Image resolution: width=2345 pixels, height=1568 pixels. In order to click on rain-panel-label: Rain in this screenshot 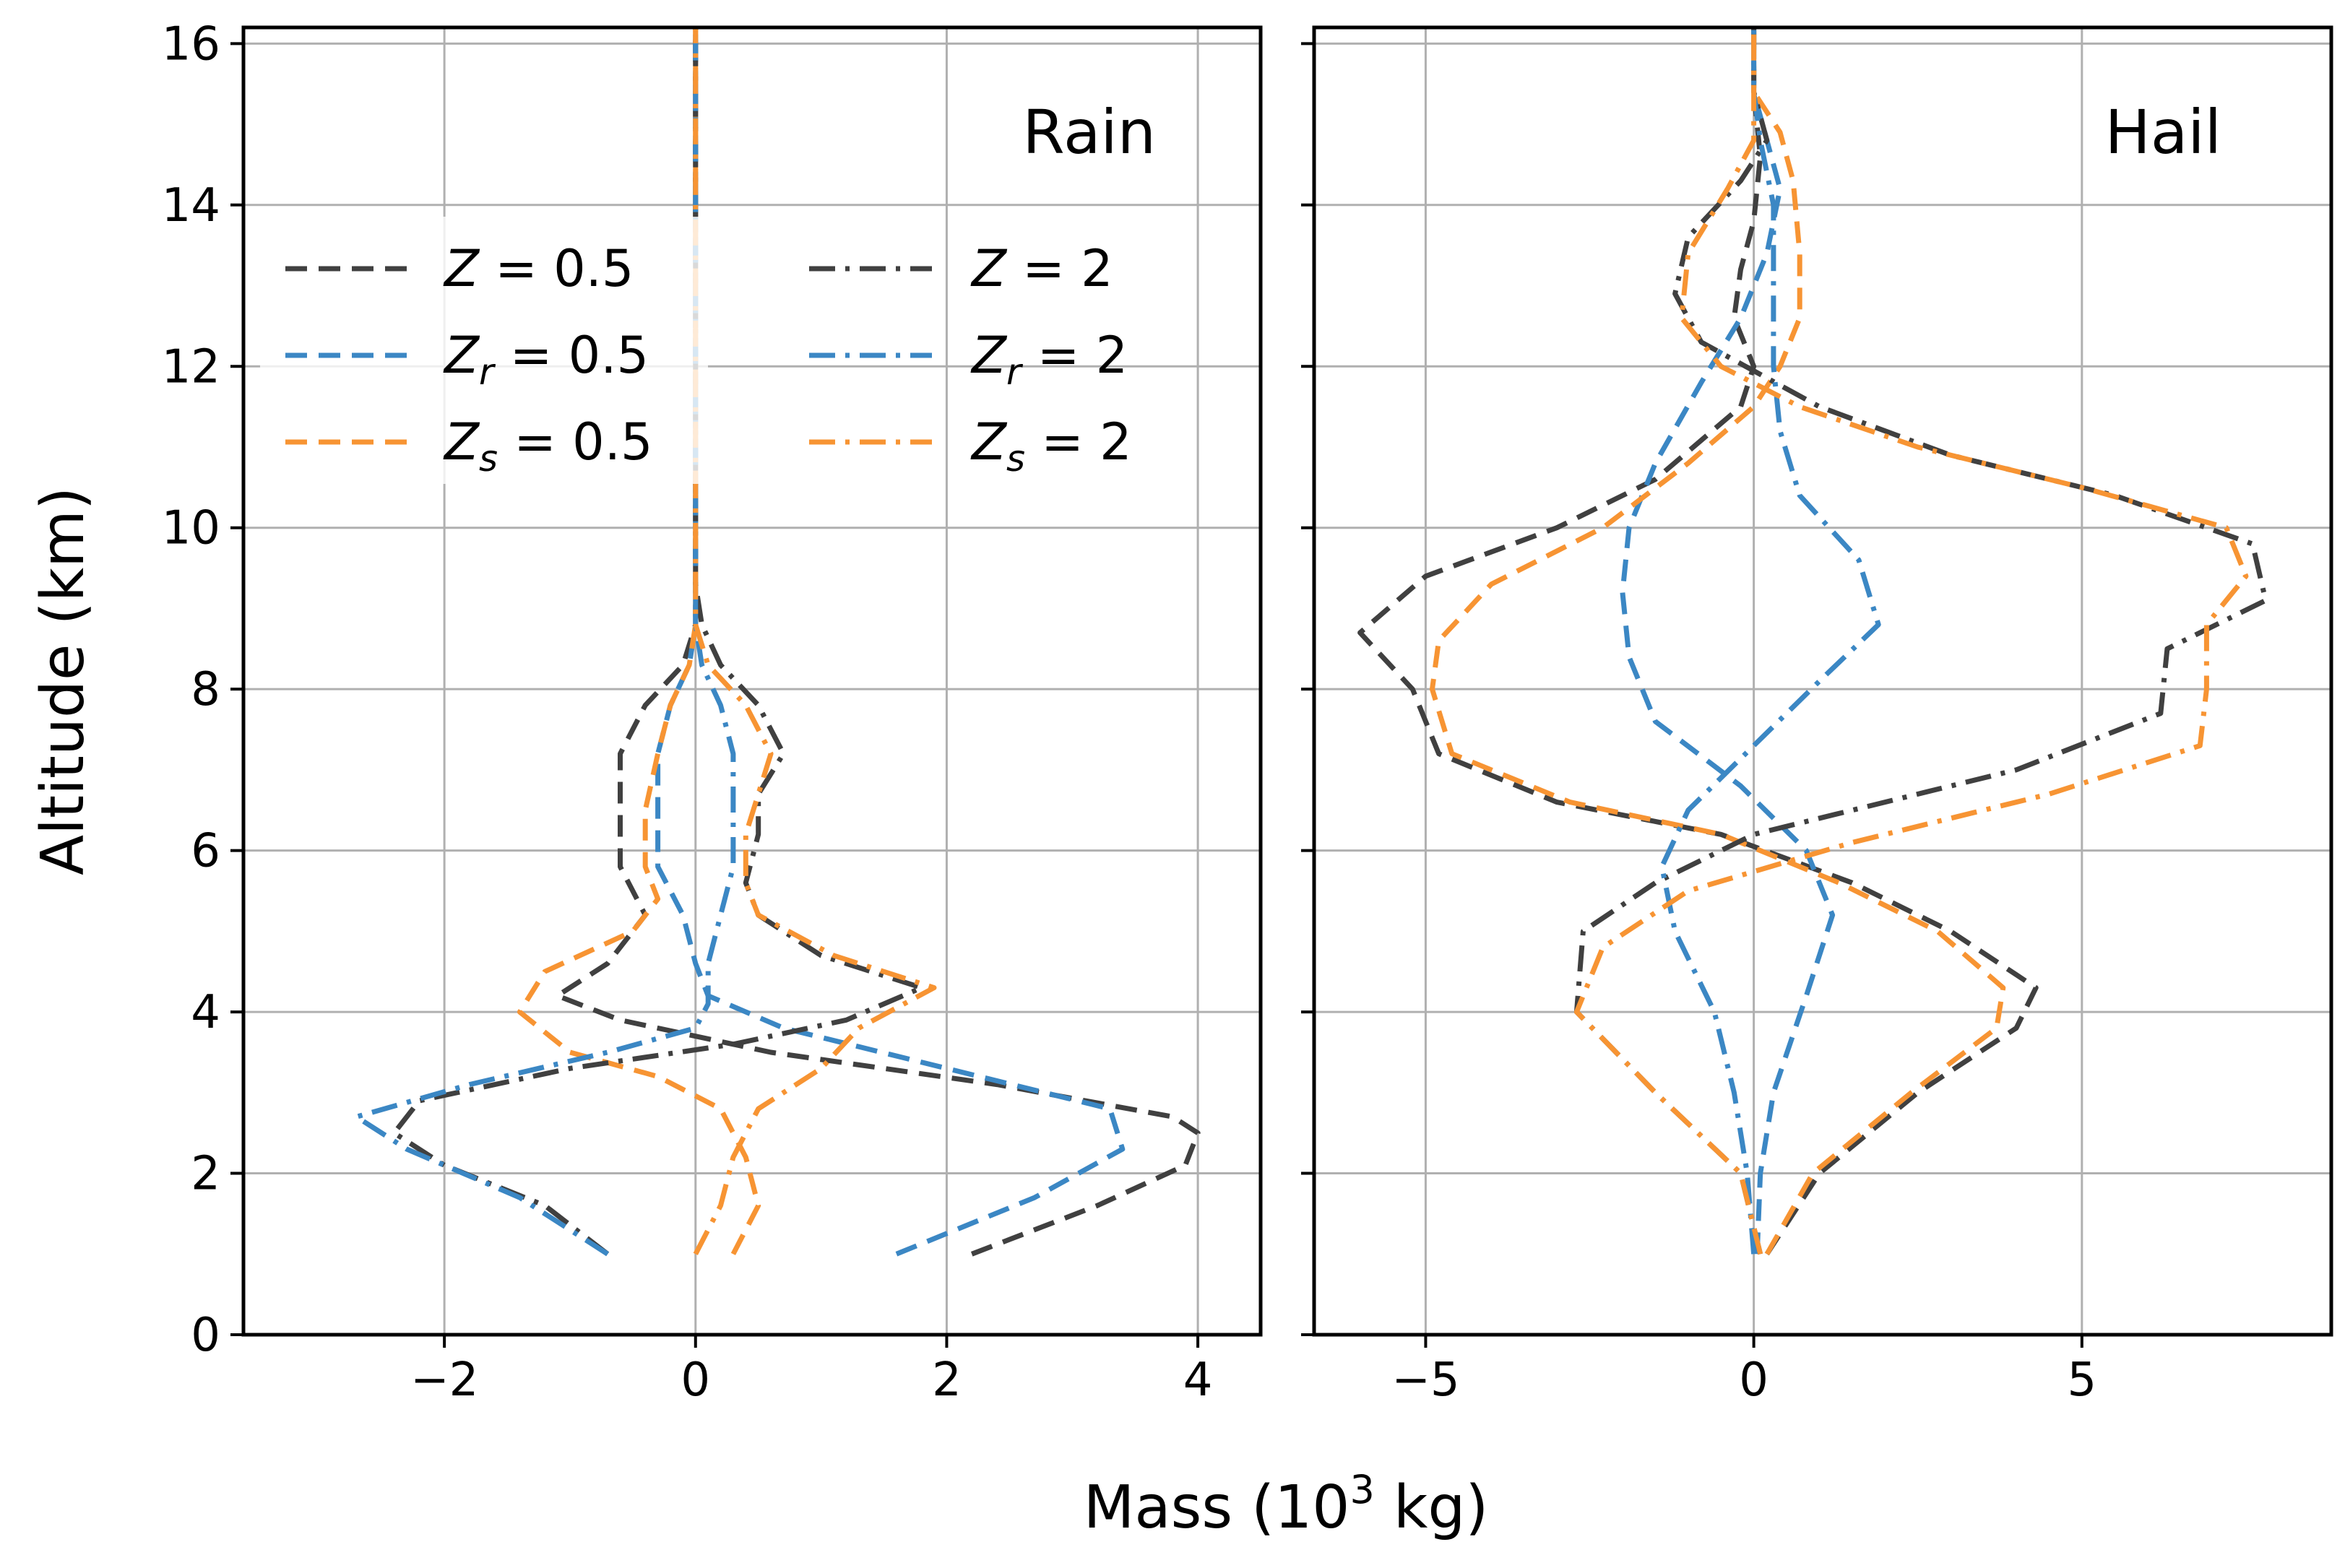, I will do `click(1089, 132)`.